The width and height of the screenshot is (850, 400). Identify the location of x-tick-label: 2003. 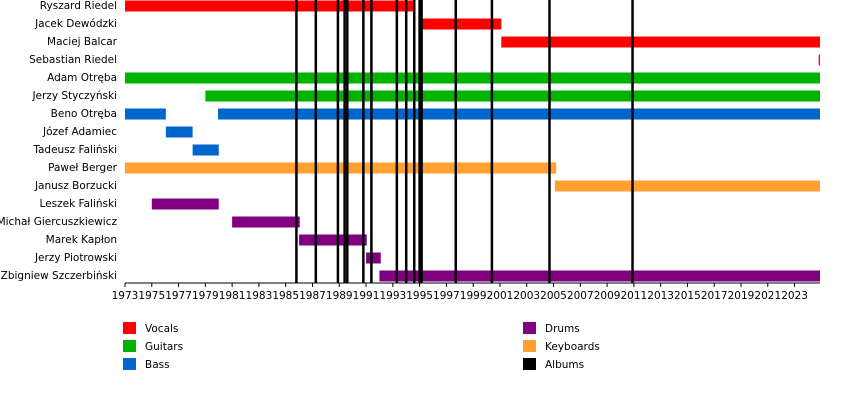
(526, 296).